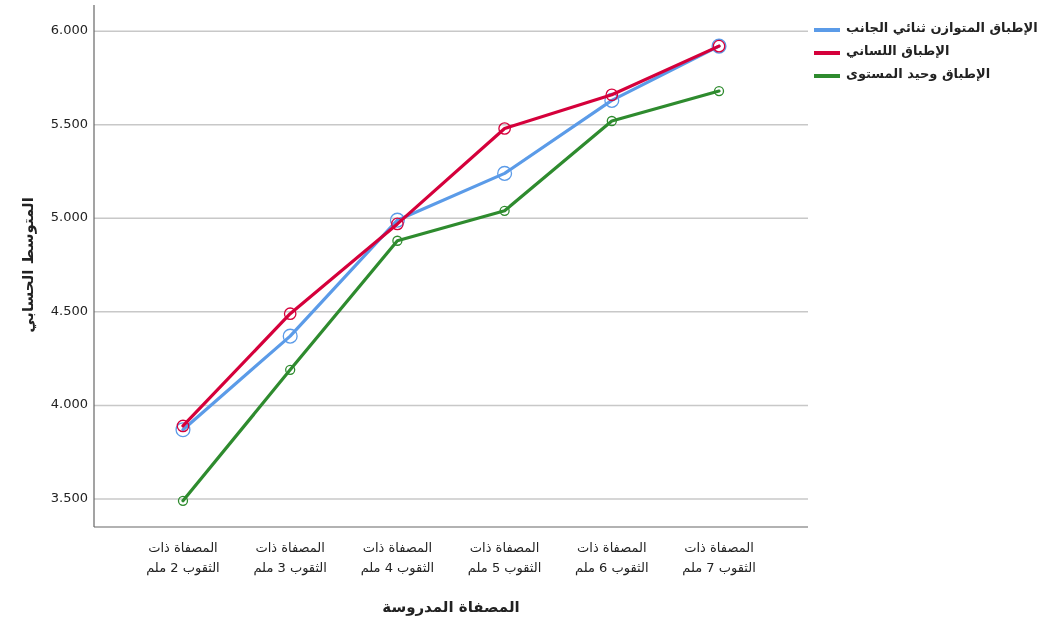 The width and height of the screenshot is (1052, 628). What do you see at coordinates (28, 265) in the screenshot?
I see `ylabel: المتوسط الحسابي` at bounding box center [28, 265].